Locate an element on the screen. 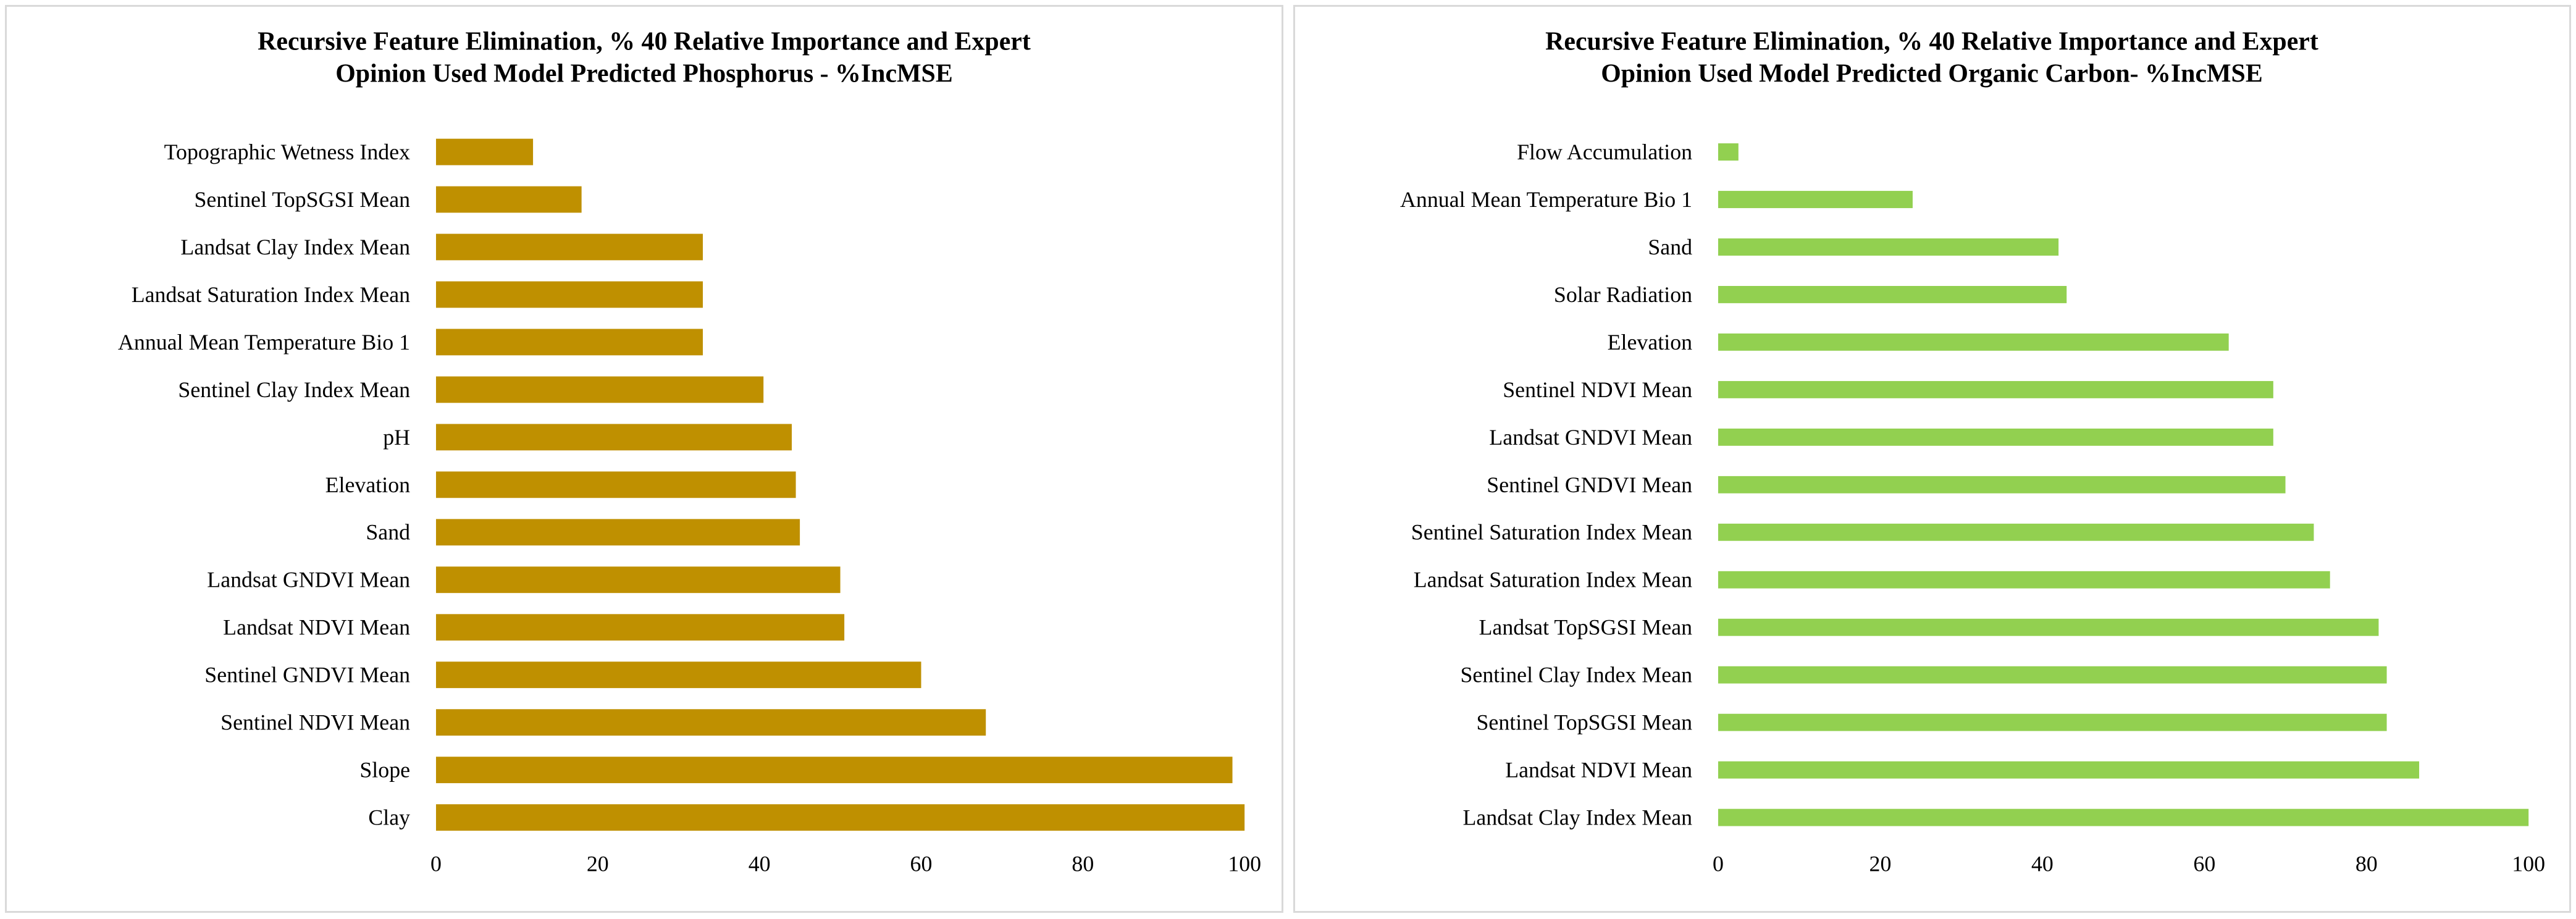  category-label-landsat-topsgsi-mean: Landsat TopSGSI Mean is located at coordinates (1585, 627).